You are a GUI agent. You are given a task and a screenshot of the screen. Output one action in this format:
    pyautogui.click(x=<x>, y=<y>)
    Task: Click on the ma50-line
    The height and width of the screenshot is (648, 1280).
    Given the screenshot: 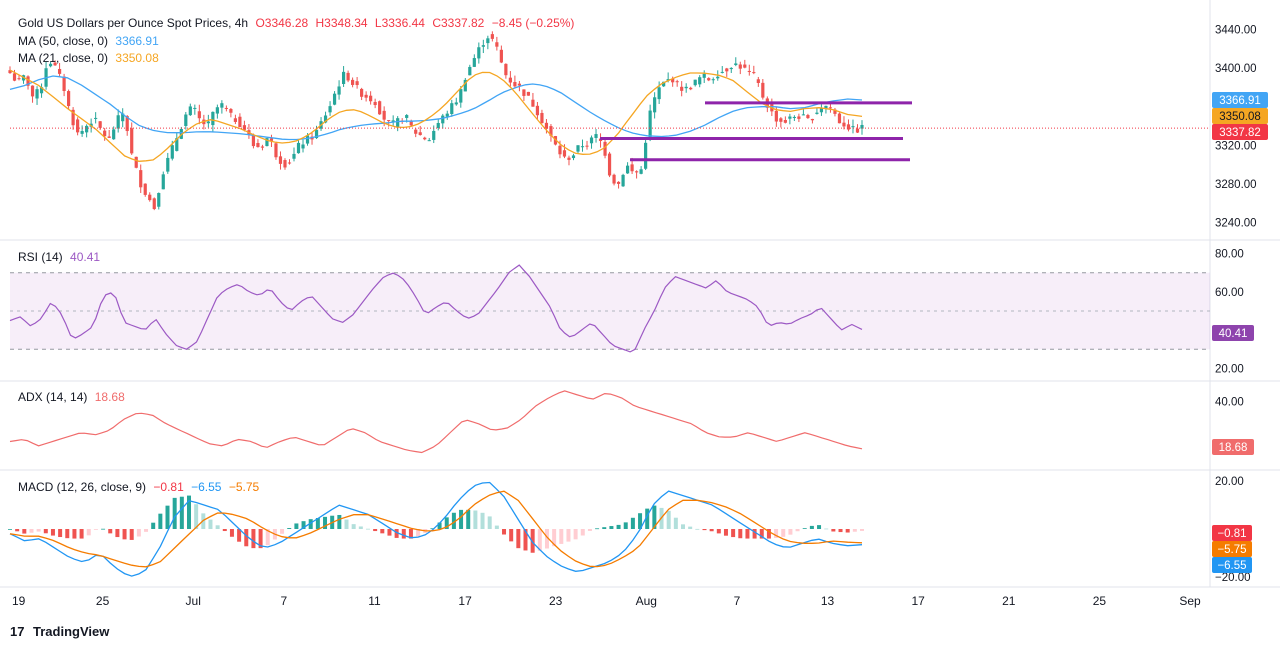 What is the action you would take?
    pyautogui.click(x=436, y=108)
    